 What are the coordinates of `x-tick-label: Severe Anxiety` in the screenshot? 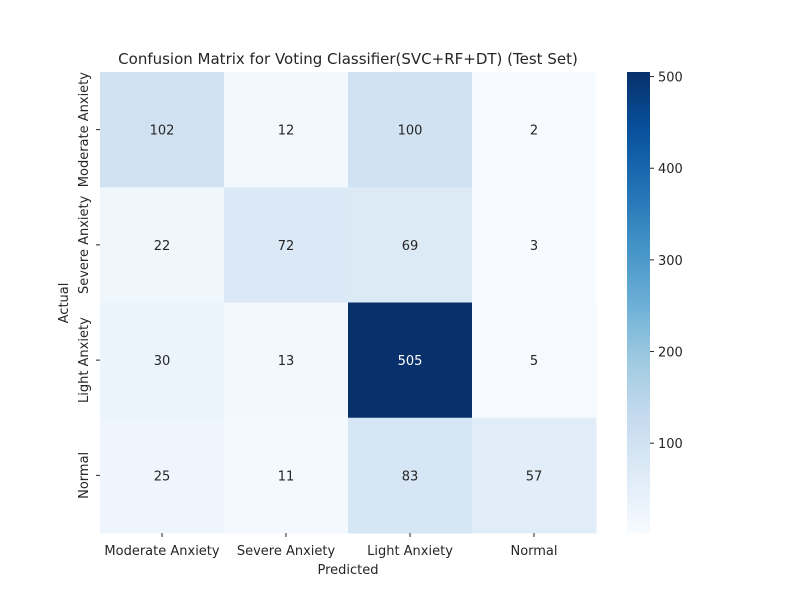 It's located at (286, 551).